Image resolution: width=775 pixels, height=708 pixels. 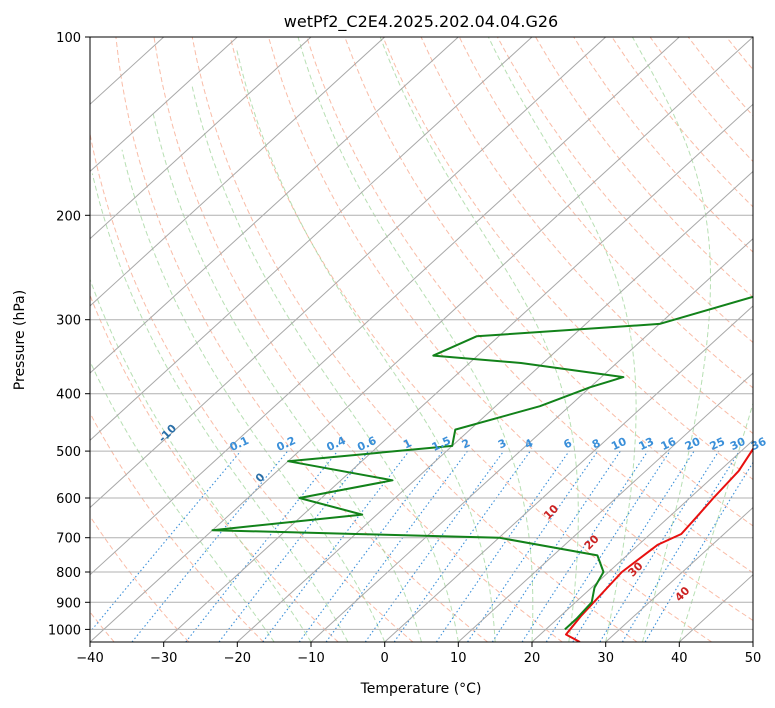 I want to click on chart-title: wetPf2_C2E4.2025.202.04.04.G26, so click(x=421, y=22).